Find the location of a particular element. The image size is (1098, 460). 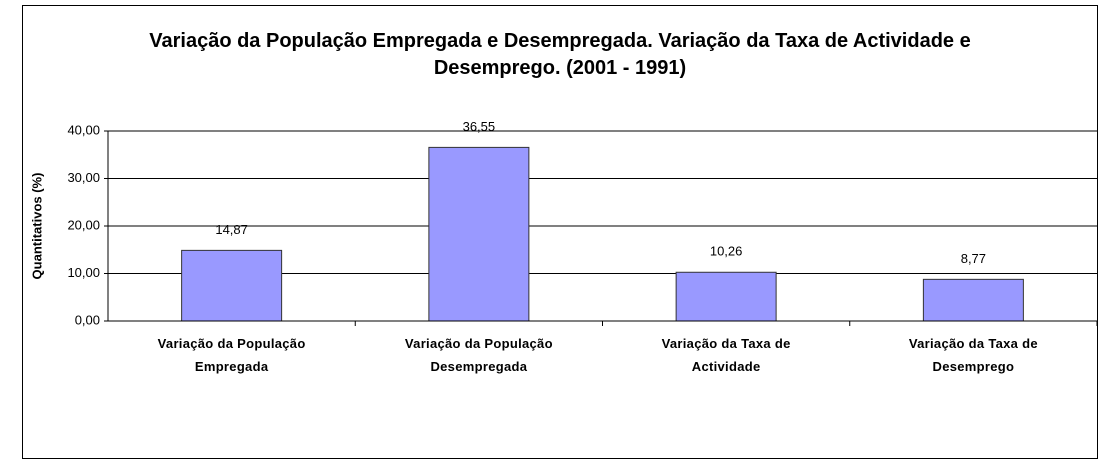

x-tick-label: Variação da População Desempregada is located at coordinates (478, 355).